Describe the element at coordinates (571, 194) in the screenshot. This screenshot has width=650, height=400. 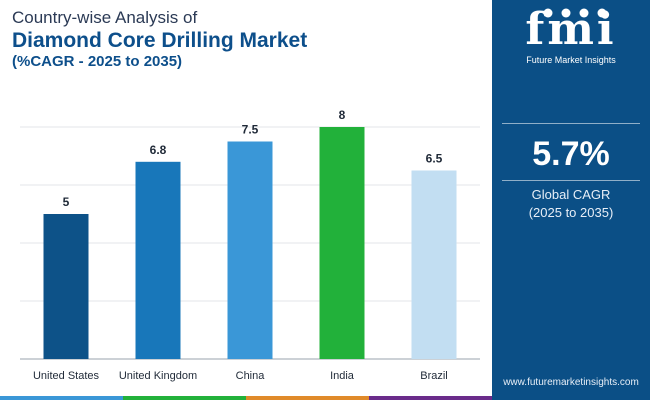
I see `cagr-label-line-1: Global CAGR` at that location.